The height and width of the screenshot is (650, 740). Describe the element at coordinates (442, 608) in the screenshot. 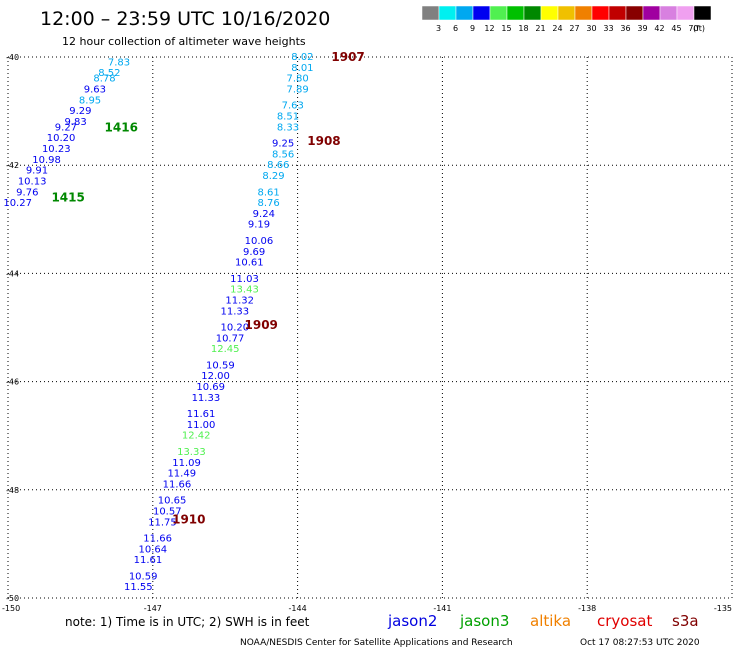

I see `x-tick-label: -141` at that location.